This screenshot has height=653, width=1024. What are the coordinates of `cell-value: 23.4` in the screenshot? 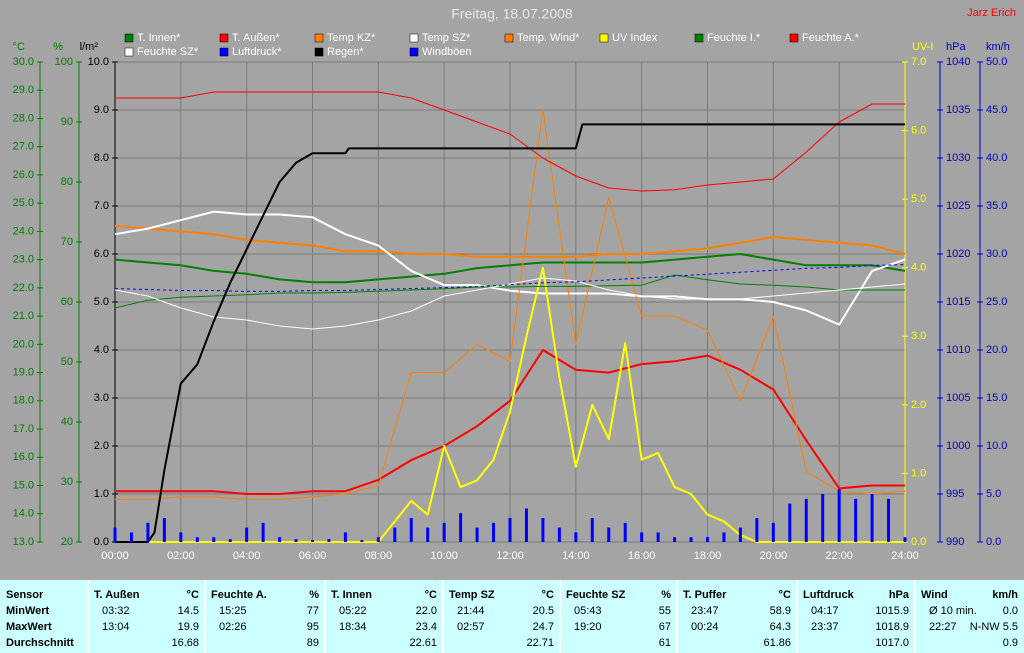 It's located at (426, 627).